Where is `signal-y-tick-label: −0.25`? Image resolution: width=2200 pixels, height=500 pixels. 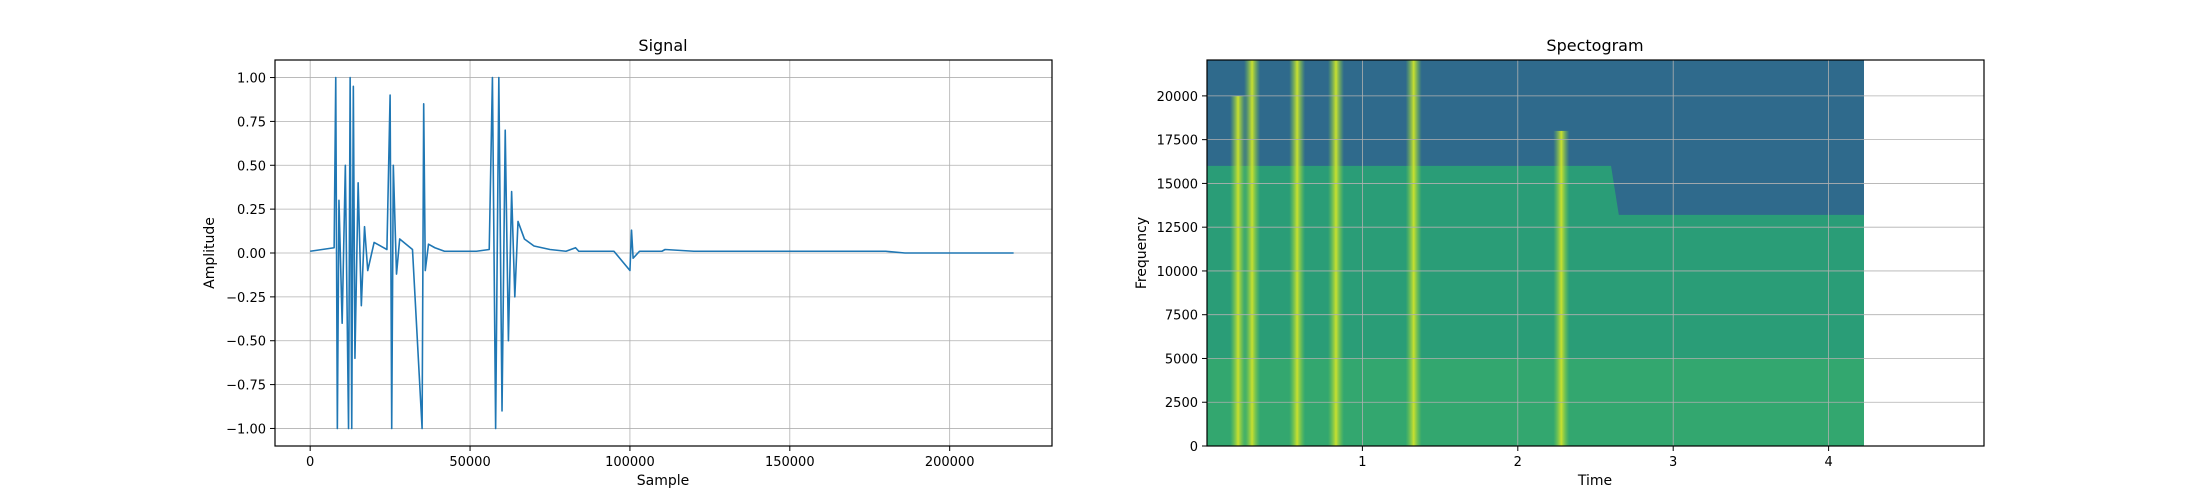
signal-y-tick-label: −0.25 is located at coordinates (246, 298).